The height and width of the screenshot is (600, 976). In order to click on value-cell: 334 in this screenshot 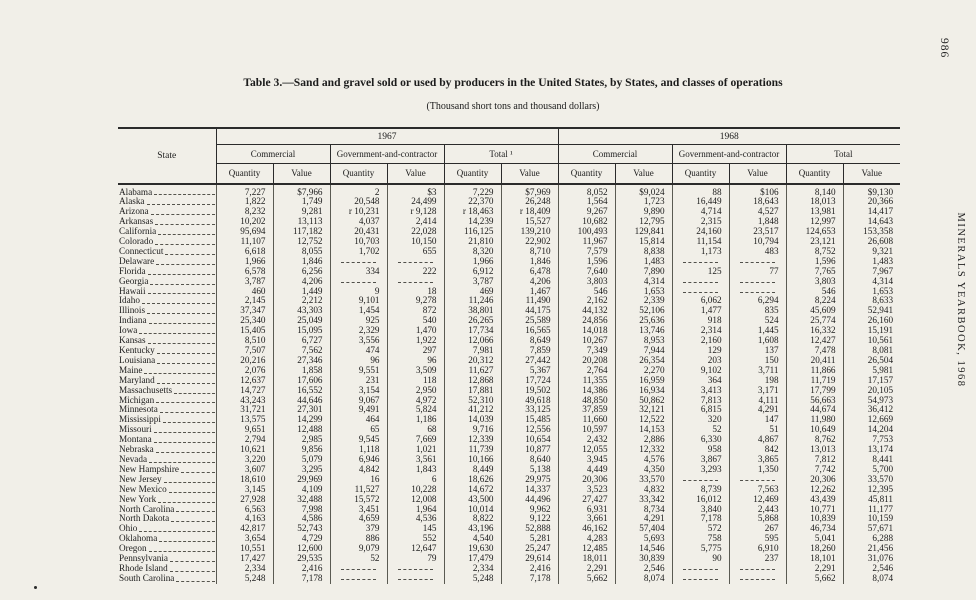, I will do `click(358, 271)`.